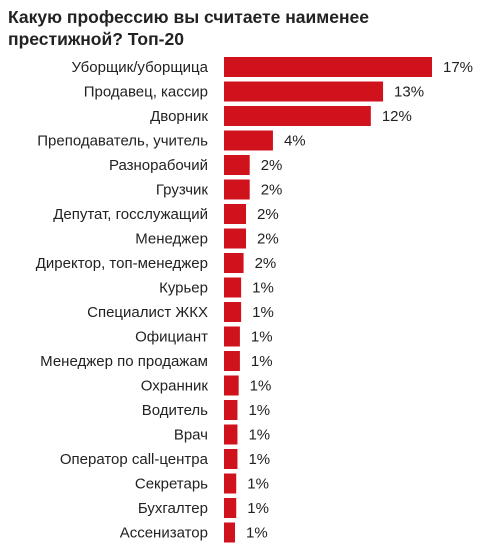 Image resolution: width=488 pixels, height=559 pixels. Describe the element at coordinates (175, 410) in the screenshot. I see `category-label: Водитель` at that location.